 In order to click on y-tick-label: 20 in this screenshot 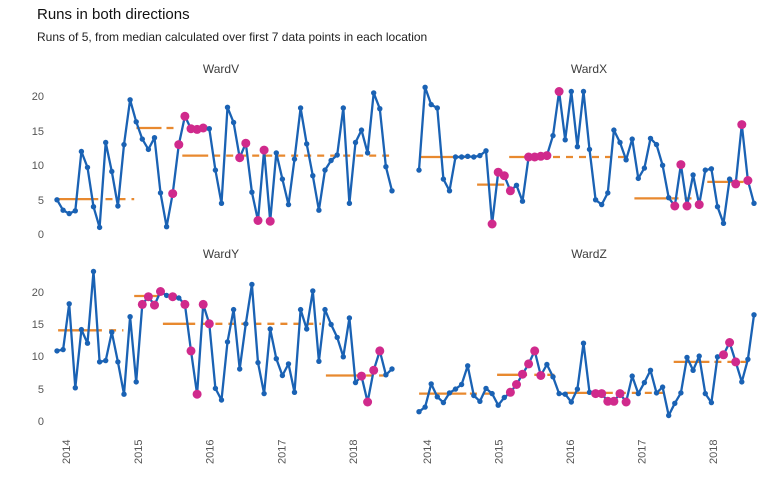, I will do `click(37, 97)`.